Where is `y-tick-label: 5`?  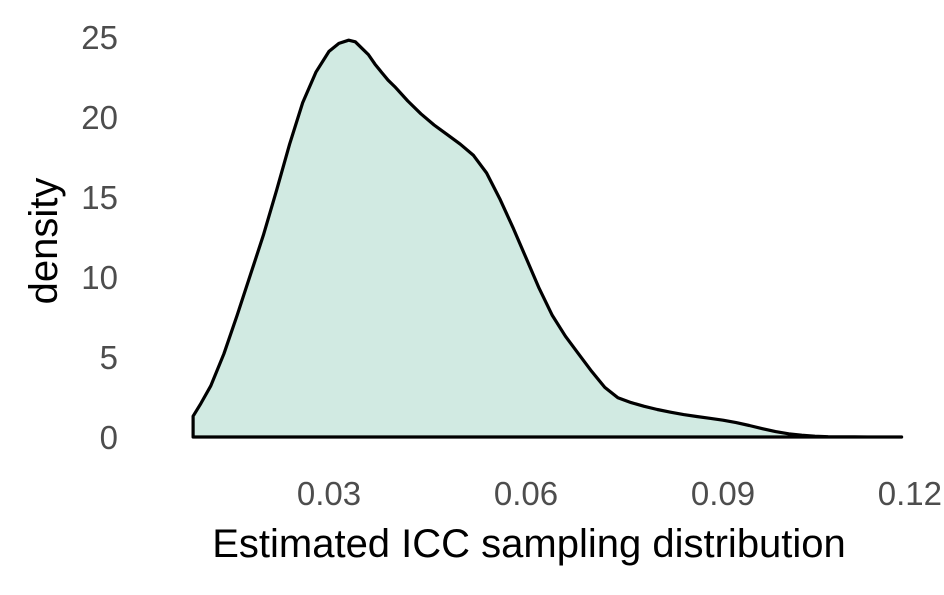
y-tick-label: 5 is located at coordinates (109, 357).